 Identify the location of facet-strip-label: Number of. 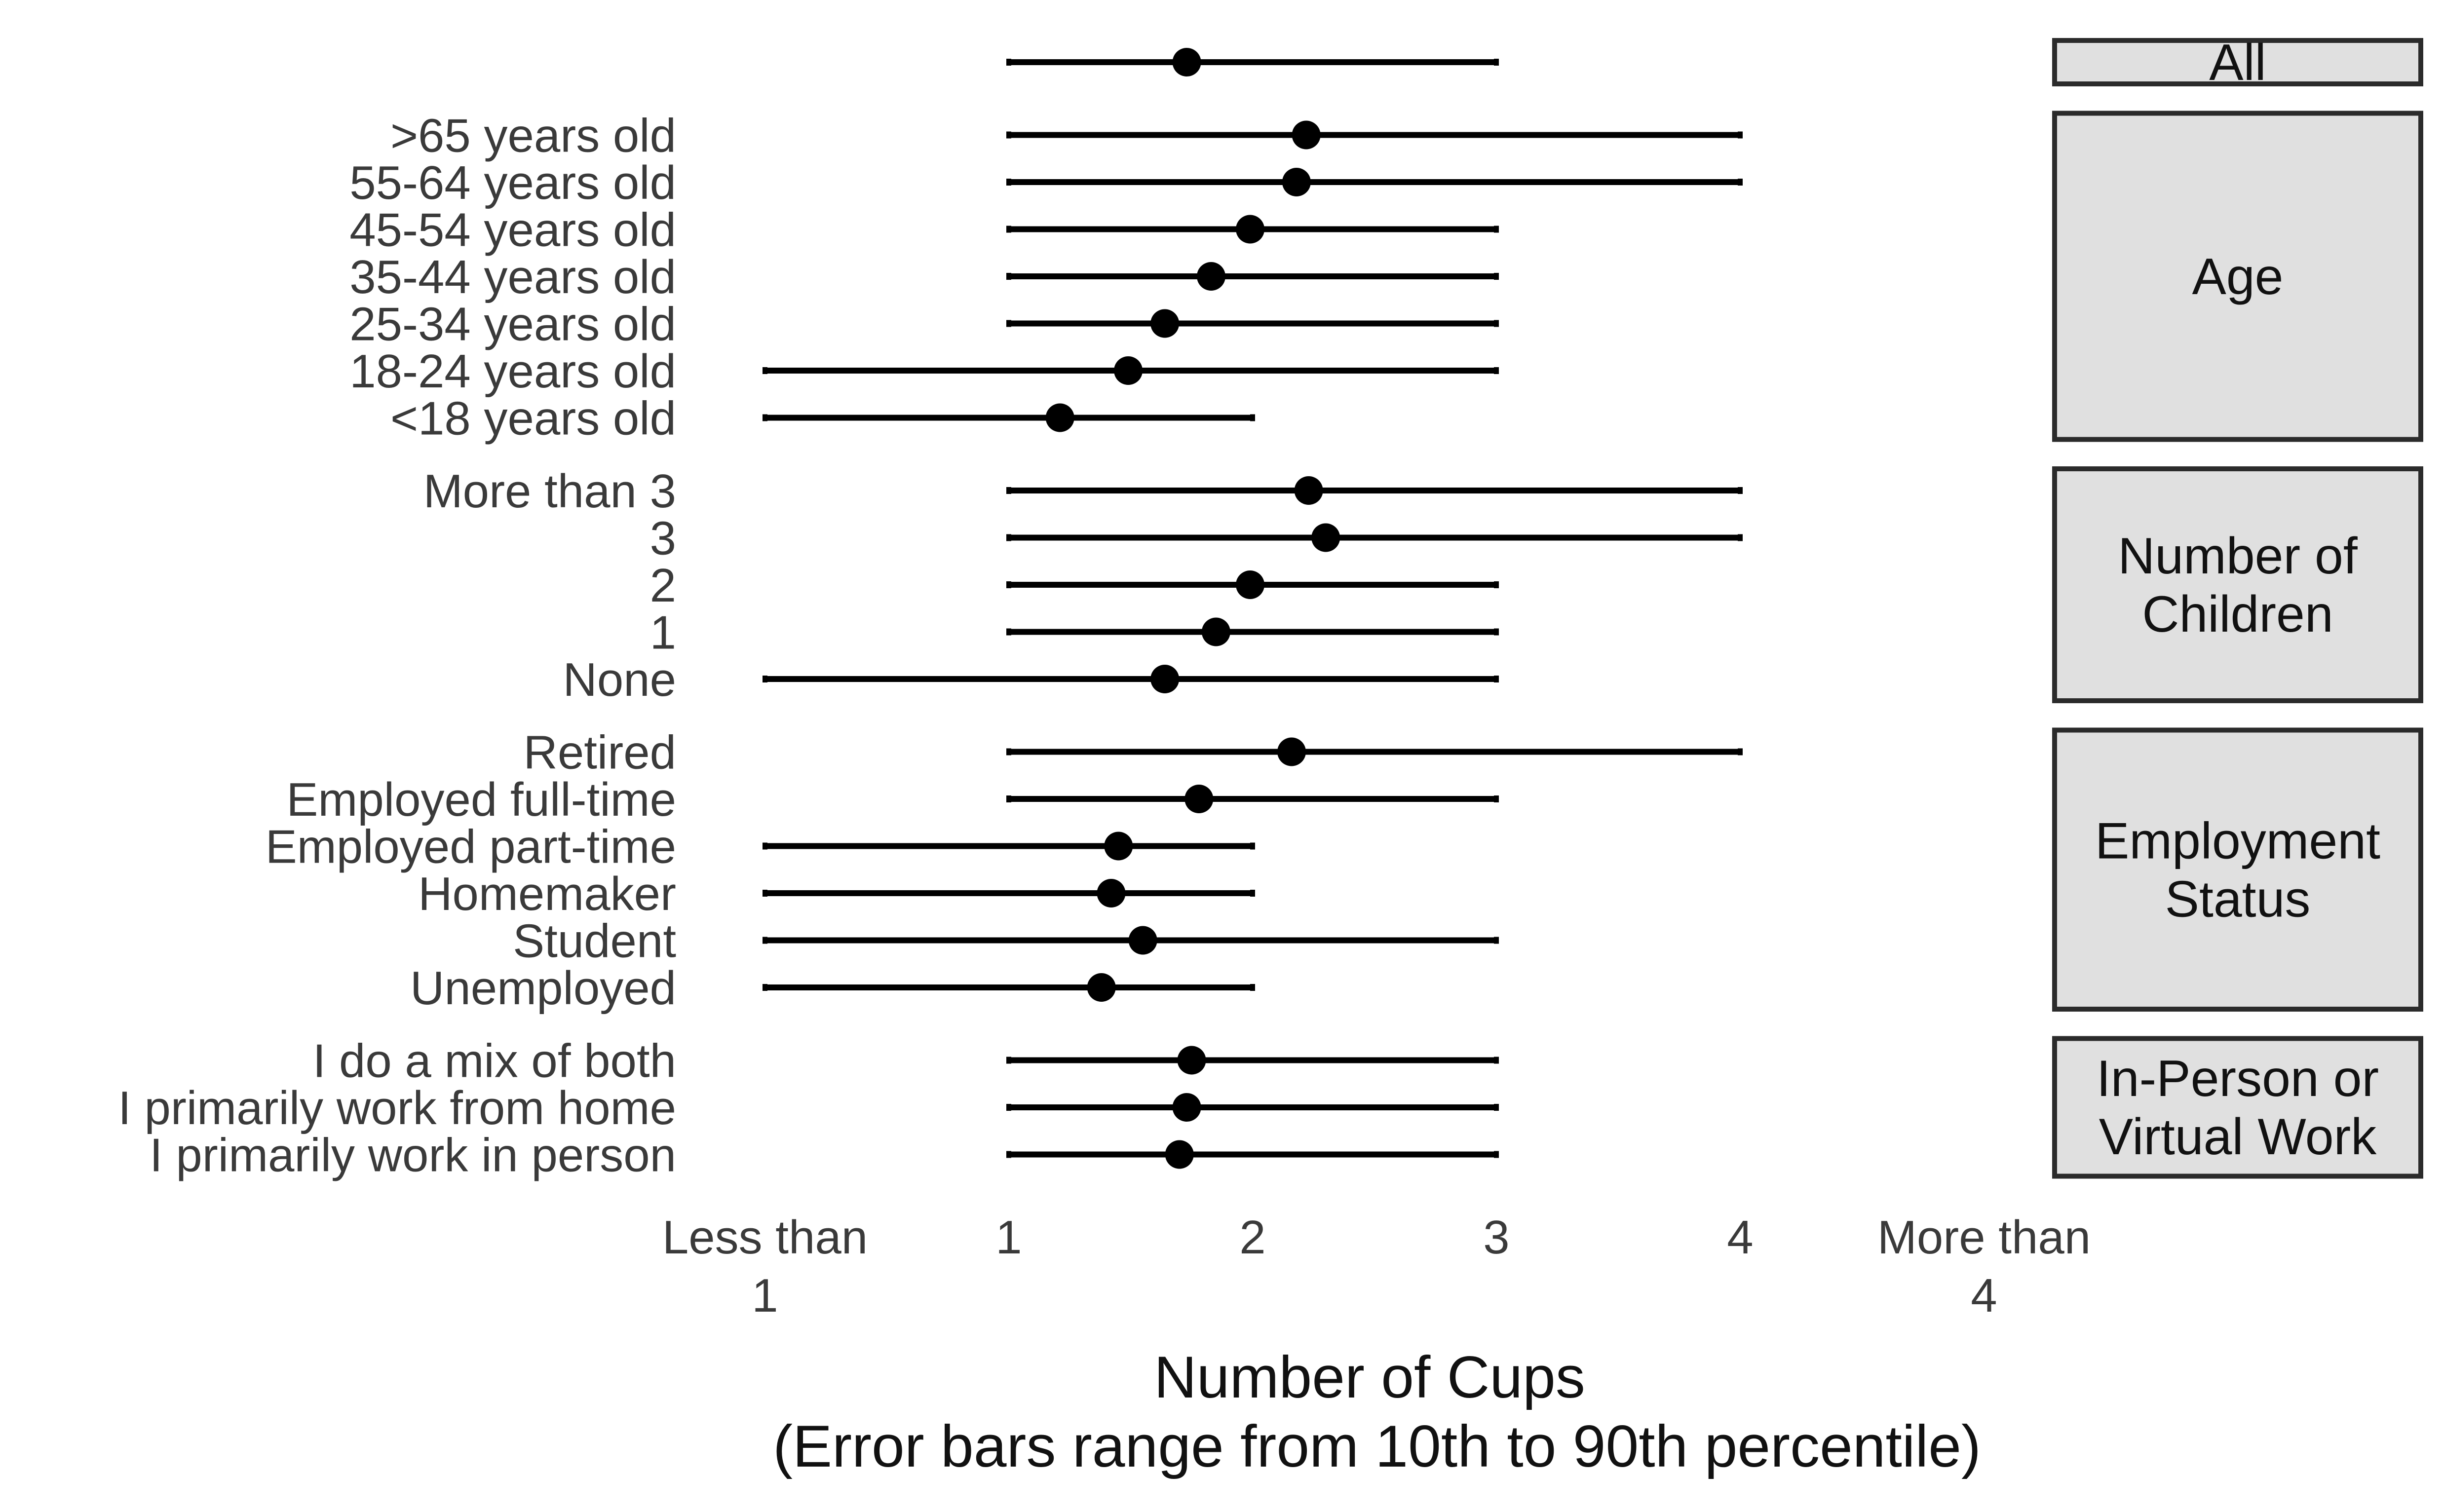
(2238, 556).